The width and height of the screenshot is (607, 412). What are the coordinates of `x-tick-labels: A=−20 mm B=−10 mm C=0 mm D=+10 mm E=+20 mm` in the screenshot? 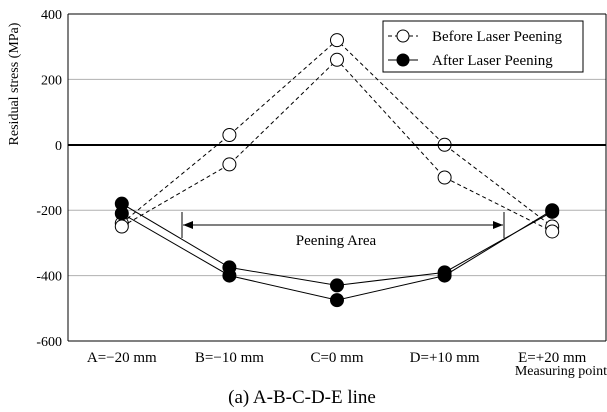 It's located at (337, 358).